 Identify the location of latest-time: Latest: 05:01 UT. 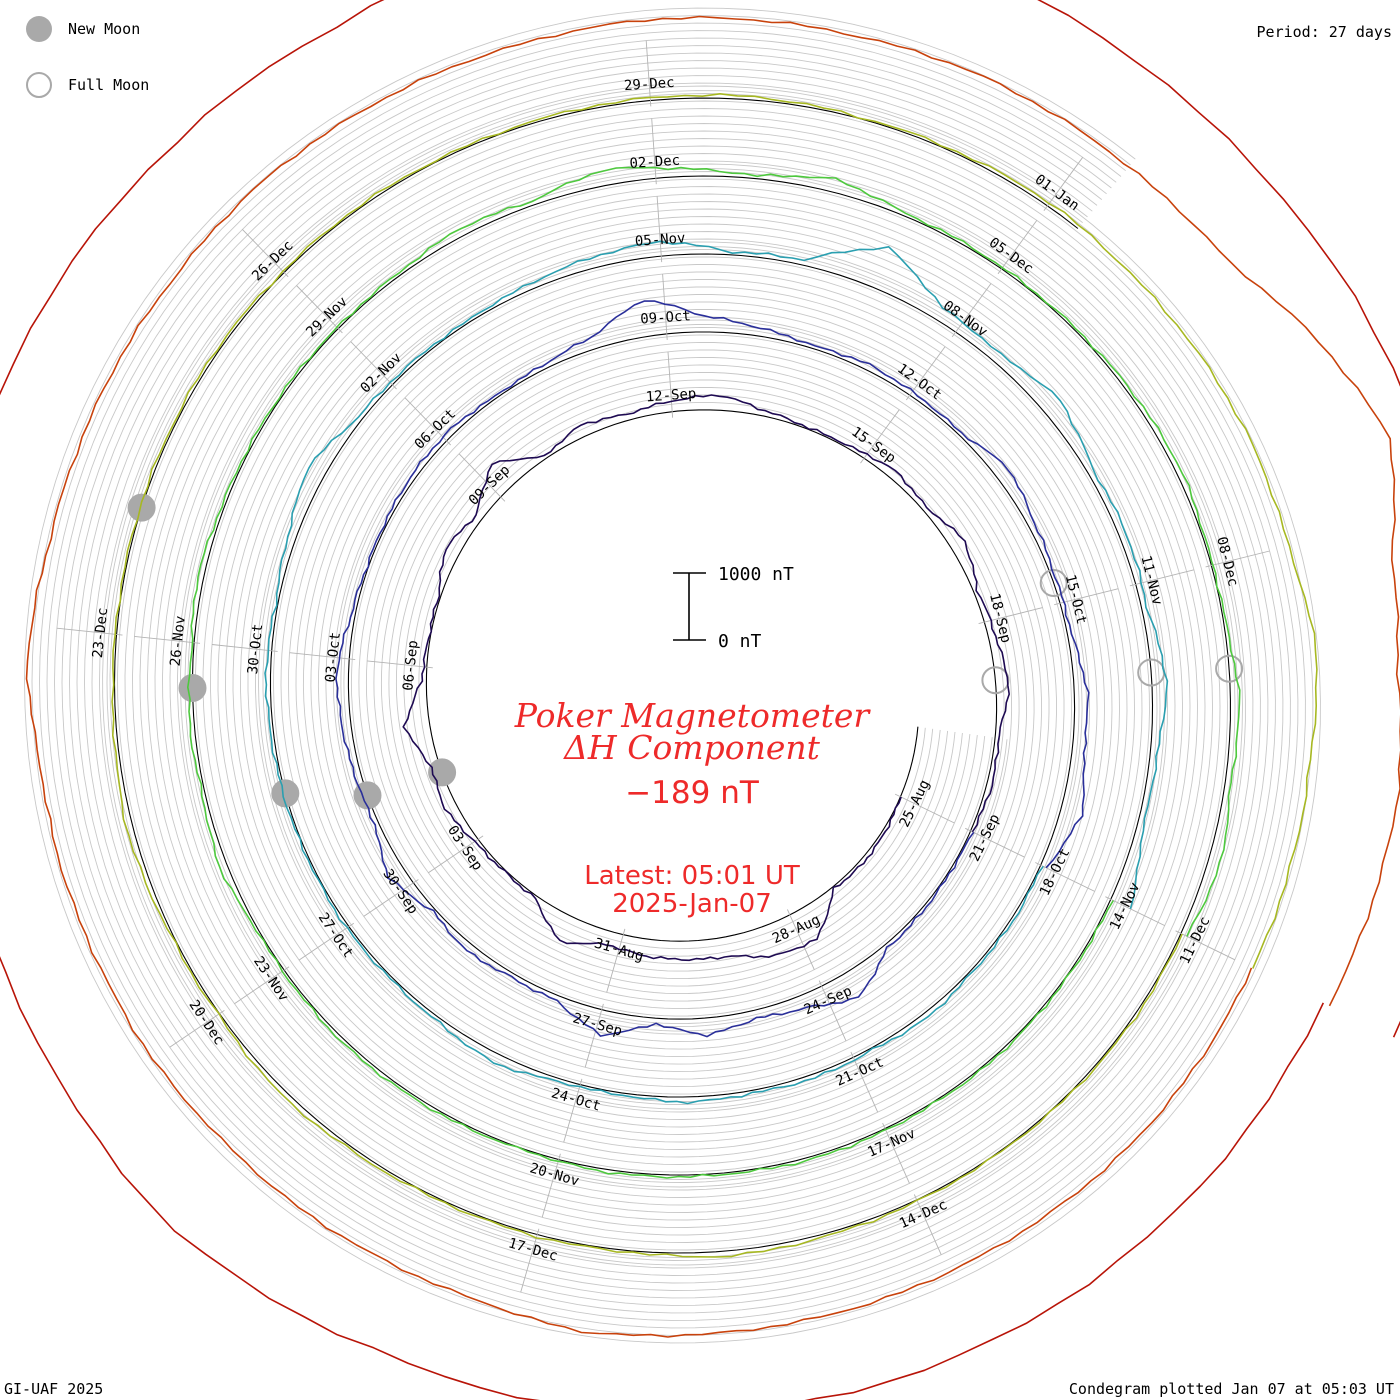
(692, 876).